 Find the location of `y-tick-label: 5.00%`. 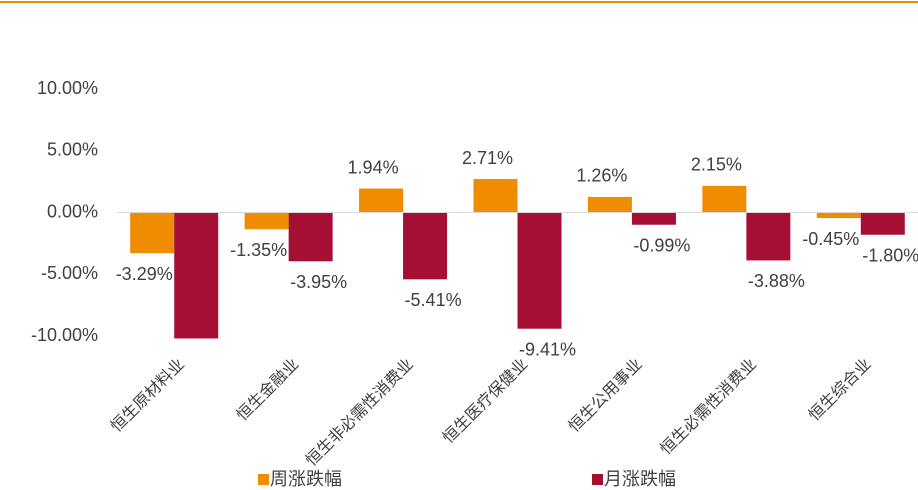

y-tick-label: 5.00% is located at coordinates (72, 150).